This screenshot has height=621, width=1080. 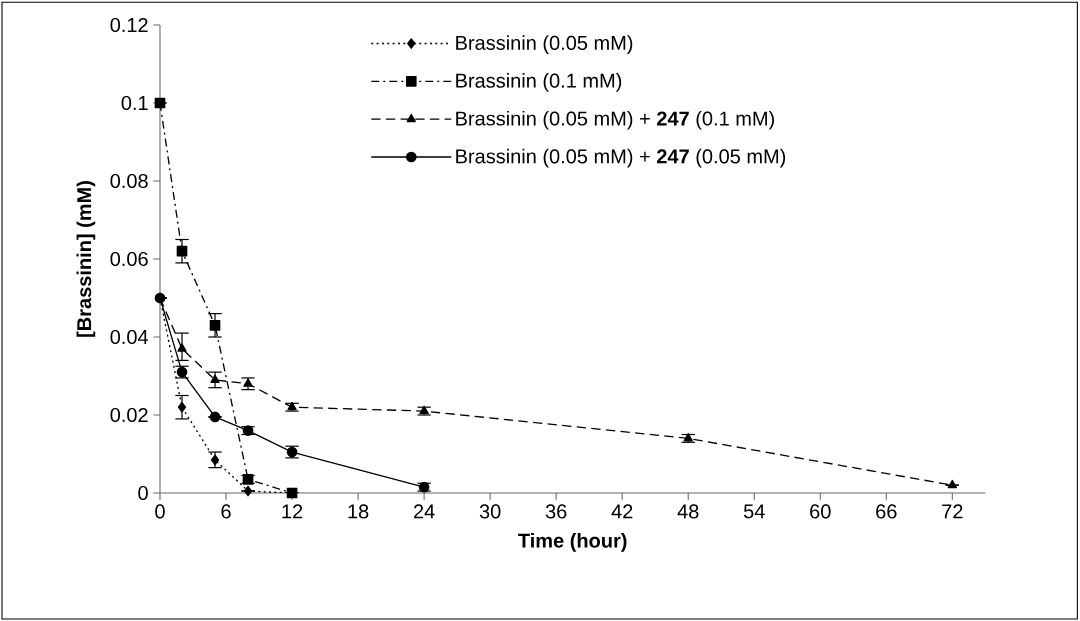 I want to click on x-tick-label: 54, so click(x=754, y=511).